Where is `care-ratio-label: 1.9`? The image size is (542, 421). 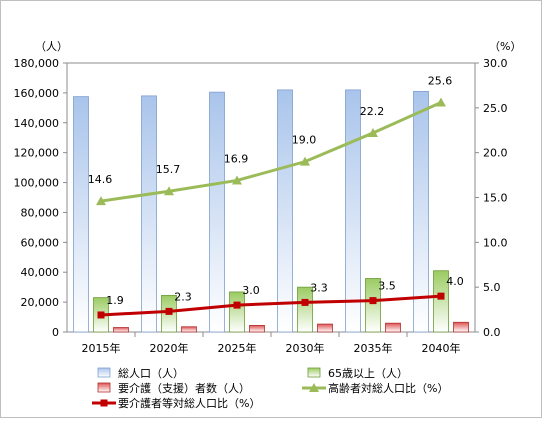
care-ratio-label: 1.9 is located at coordinates (115, 300).